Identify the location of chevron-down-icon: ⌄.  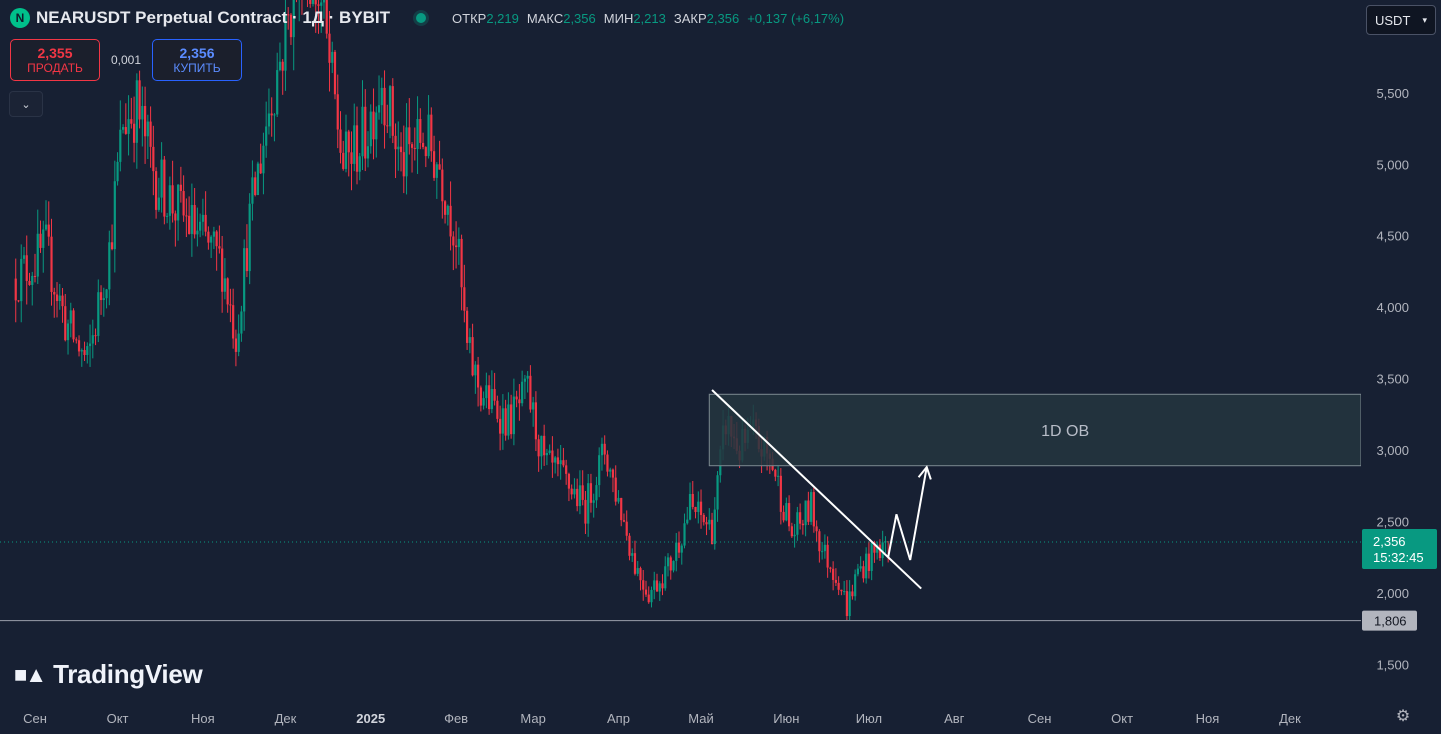
(26, 104).